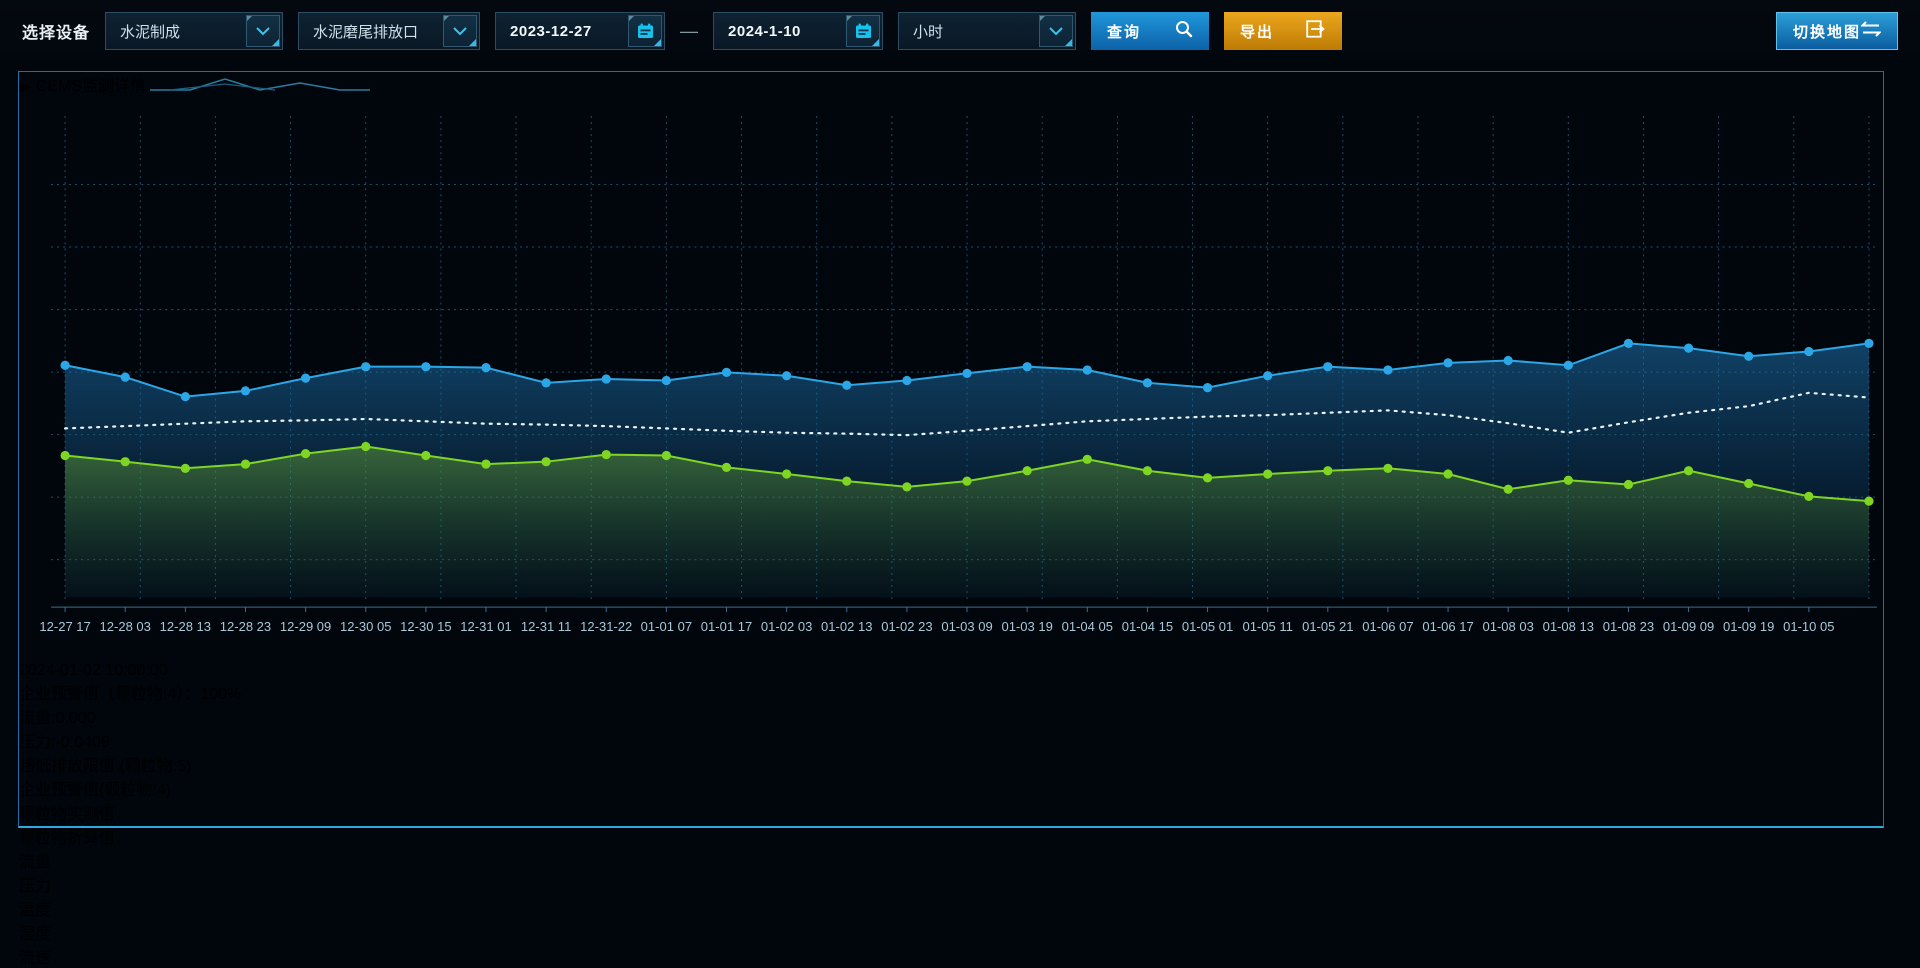 The height and width of the screenshot is (968, 1920). Describe the element at coordinates (1628, 626) in the screenshot. I see `x-axis-label: 01-08 23` at that location.